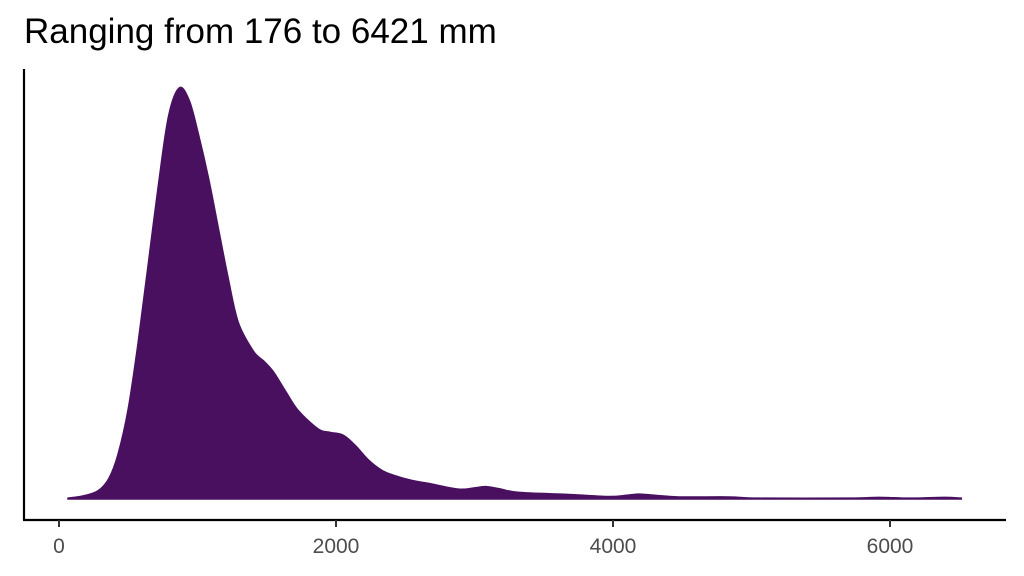 The height and width of the screenshot is (576, 1024). What do you see at coordinates (336, 546) in the screenshot?
I see `x-tick-label: 2000` at bounding box center [336, 546].